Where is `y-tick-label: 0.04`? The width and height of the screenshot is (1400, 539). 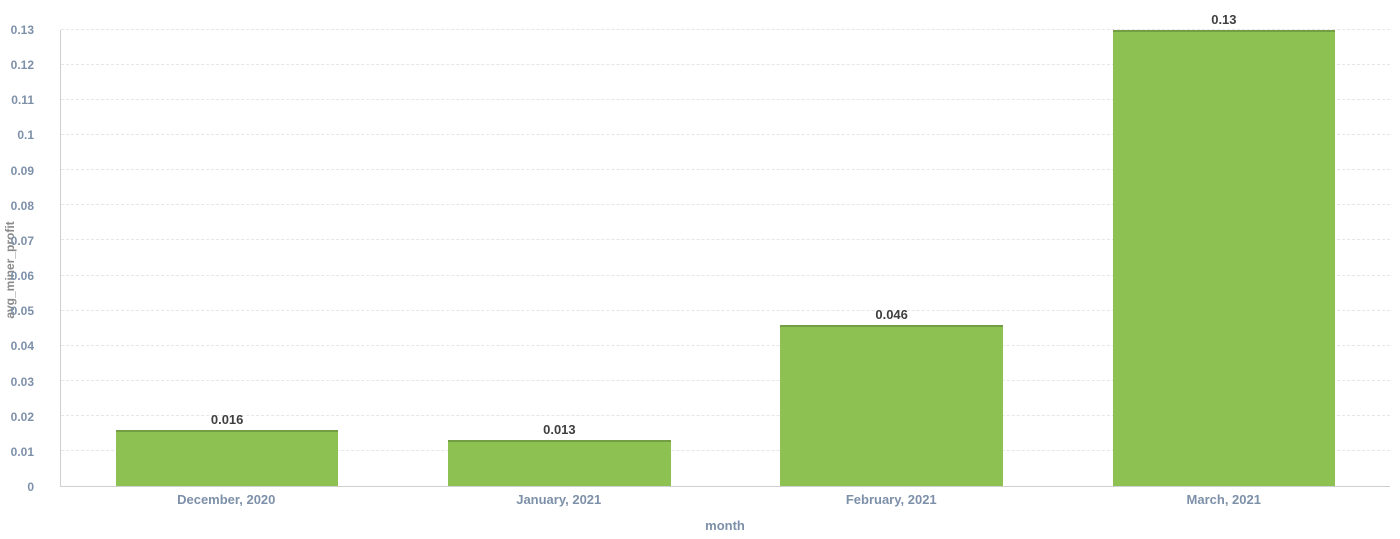
y-tick-label: 0.04 is located at coordinates (22, 346).